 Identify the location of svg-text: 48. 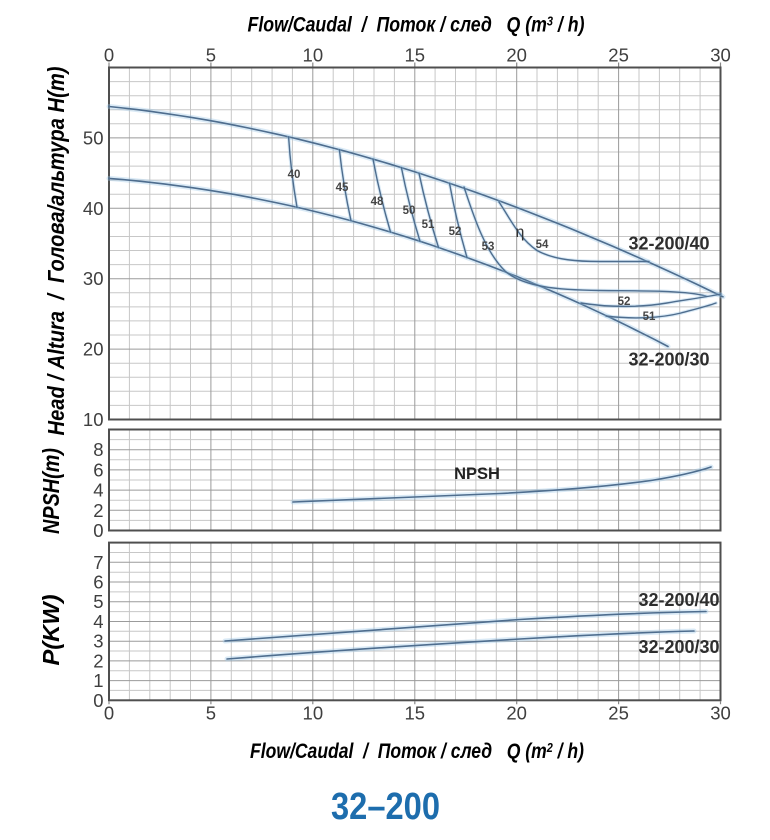
(377, 202).